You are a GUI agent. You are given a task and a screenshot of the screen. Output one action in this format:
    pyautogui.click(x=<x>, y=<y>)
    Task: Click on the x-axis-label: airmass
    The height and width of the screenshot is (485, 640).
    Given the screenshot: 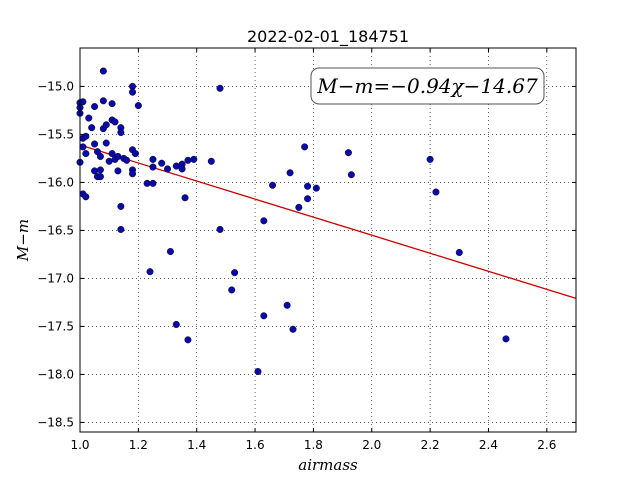 What is the action you would take?
    pyautogui.click(x=328, y=465)
    